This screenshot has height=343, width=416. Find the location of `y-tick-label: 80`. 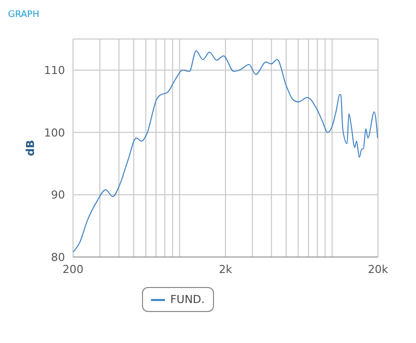

y-tick-label: 80 is located at coordinates (58, 257).